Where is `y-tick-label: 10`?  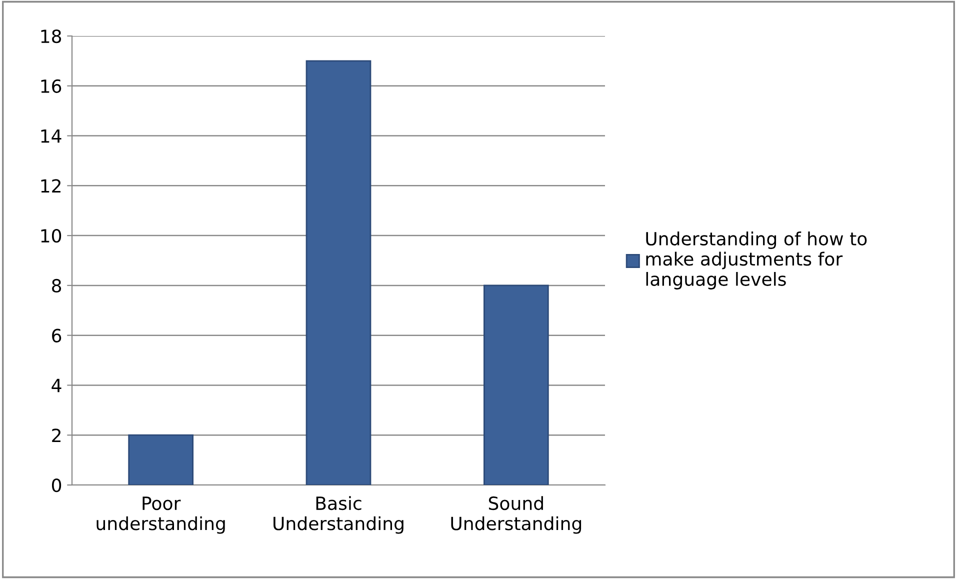 y-tick-label: 10 is located at coordinates (51, 236).